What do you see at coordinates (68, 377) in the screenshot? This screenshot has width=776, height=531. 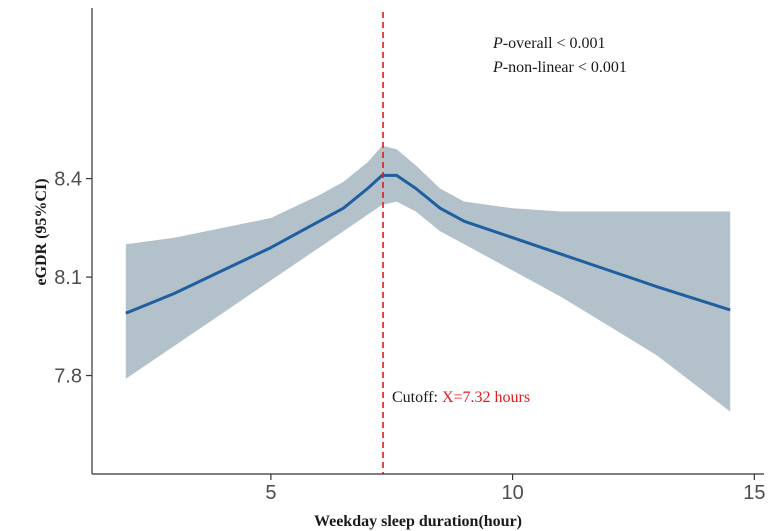 I see `y-tick-label: 7.8` at bounding box center [68, 377].